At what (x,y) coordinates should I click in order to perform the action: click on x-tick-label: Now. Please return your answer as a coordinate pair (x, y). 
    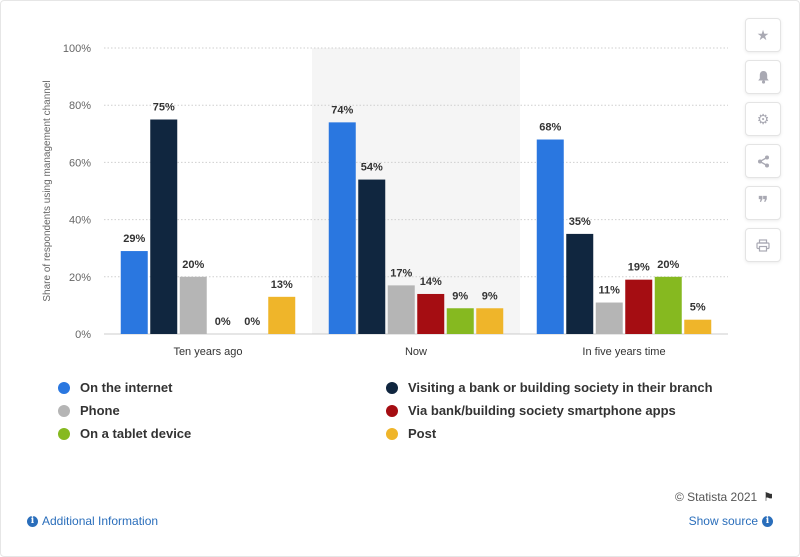
    Looking at the image, I should click on (416, 352).